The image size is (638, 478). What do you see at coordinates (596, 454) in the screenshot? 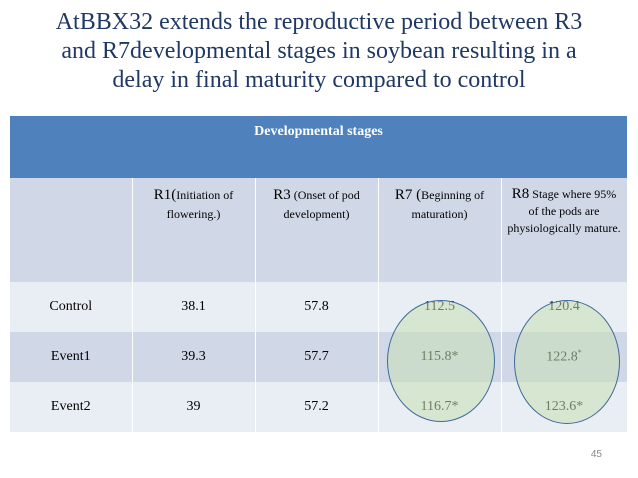
I see `page-number: 45` at bounding box center [596, 454].